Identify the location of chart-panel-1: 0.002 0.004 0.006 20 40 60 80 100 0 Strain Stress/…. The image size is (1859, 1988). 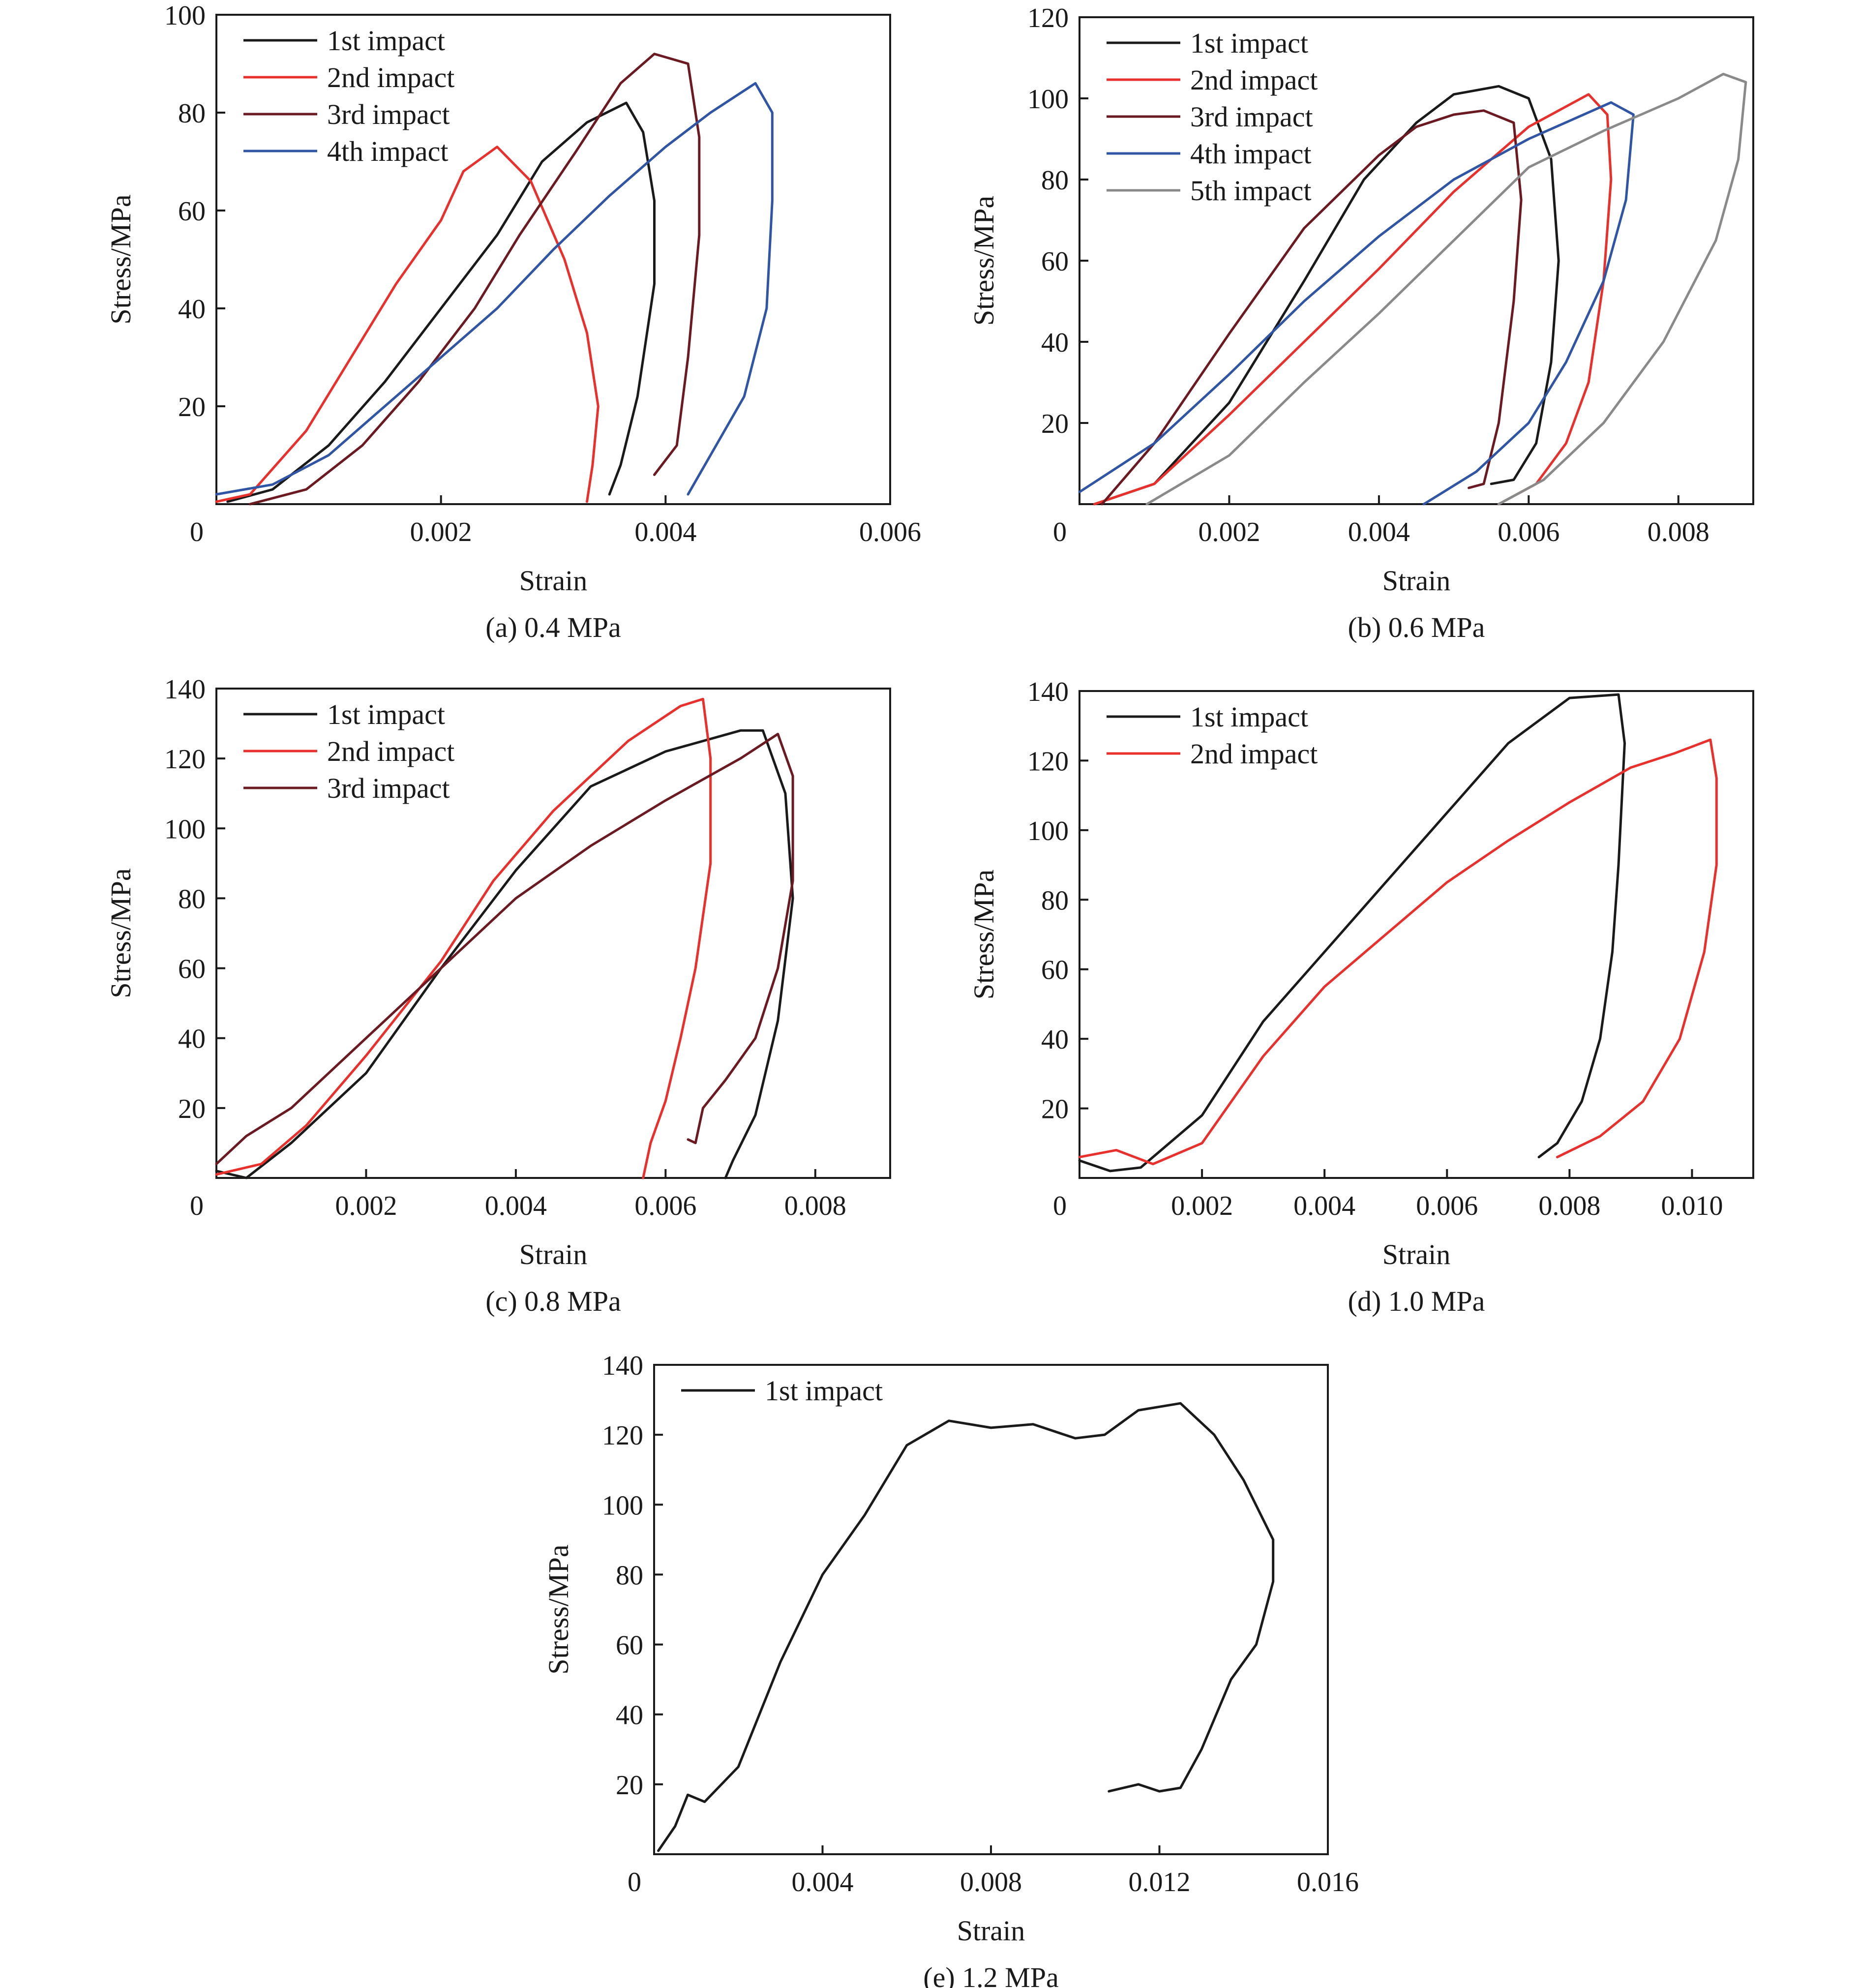
(513, 321).